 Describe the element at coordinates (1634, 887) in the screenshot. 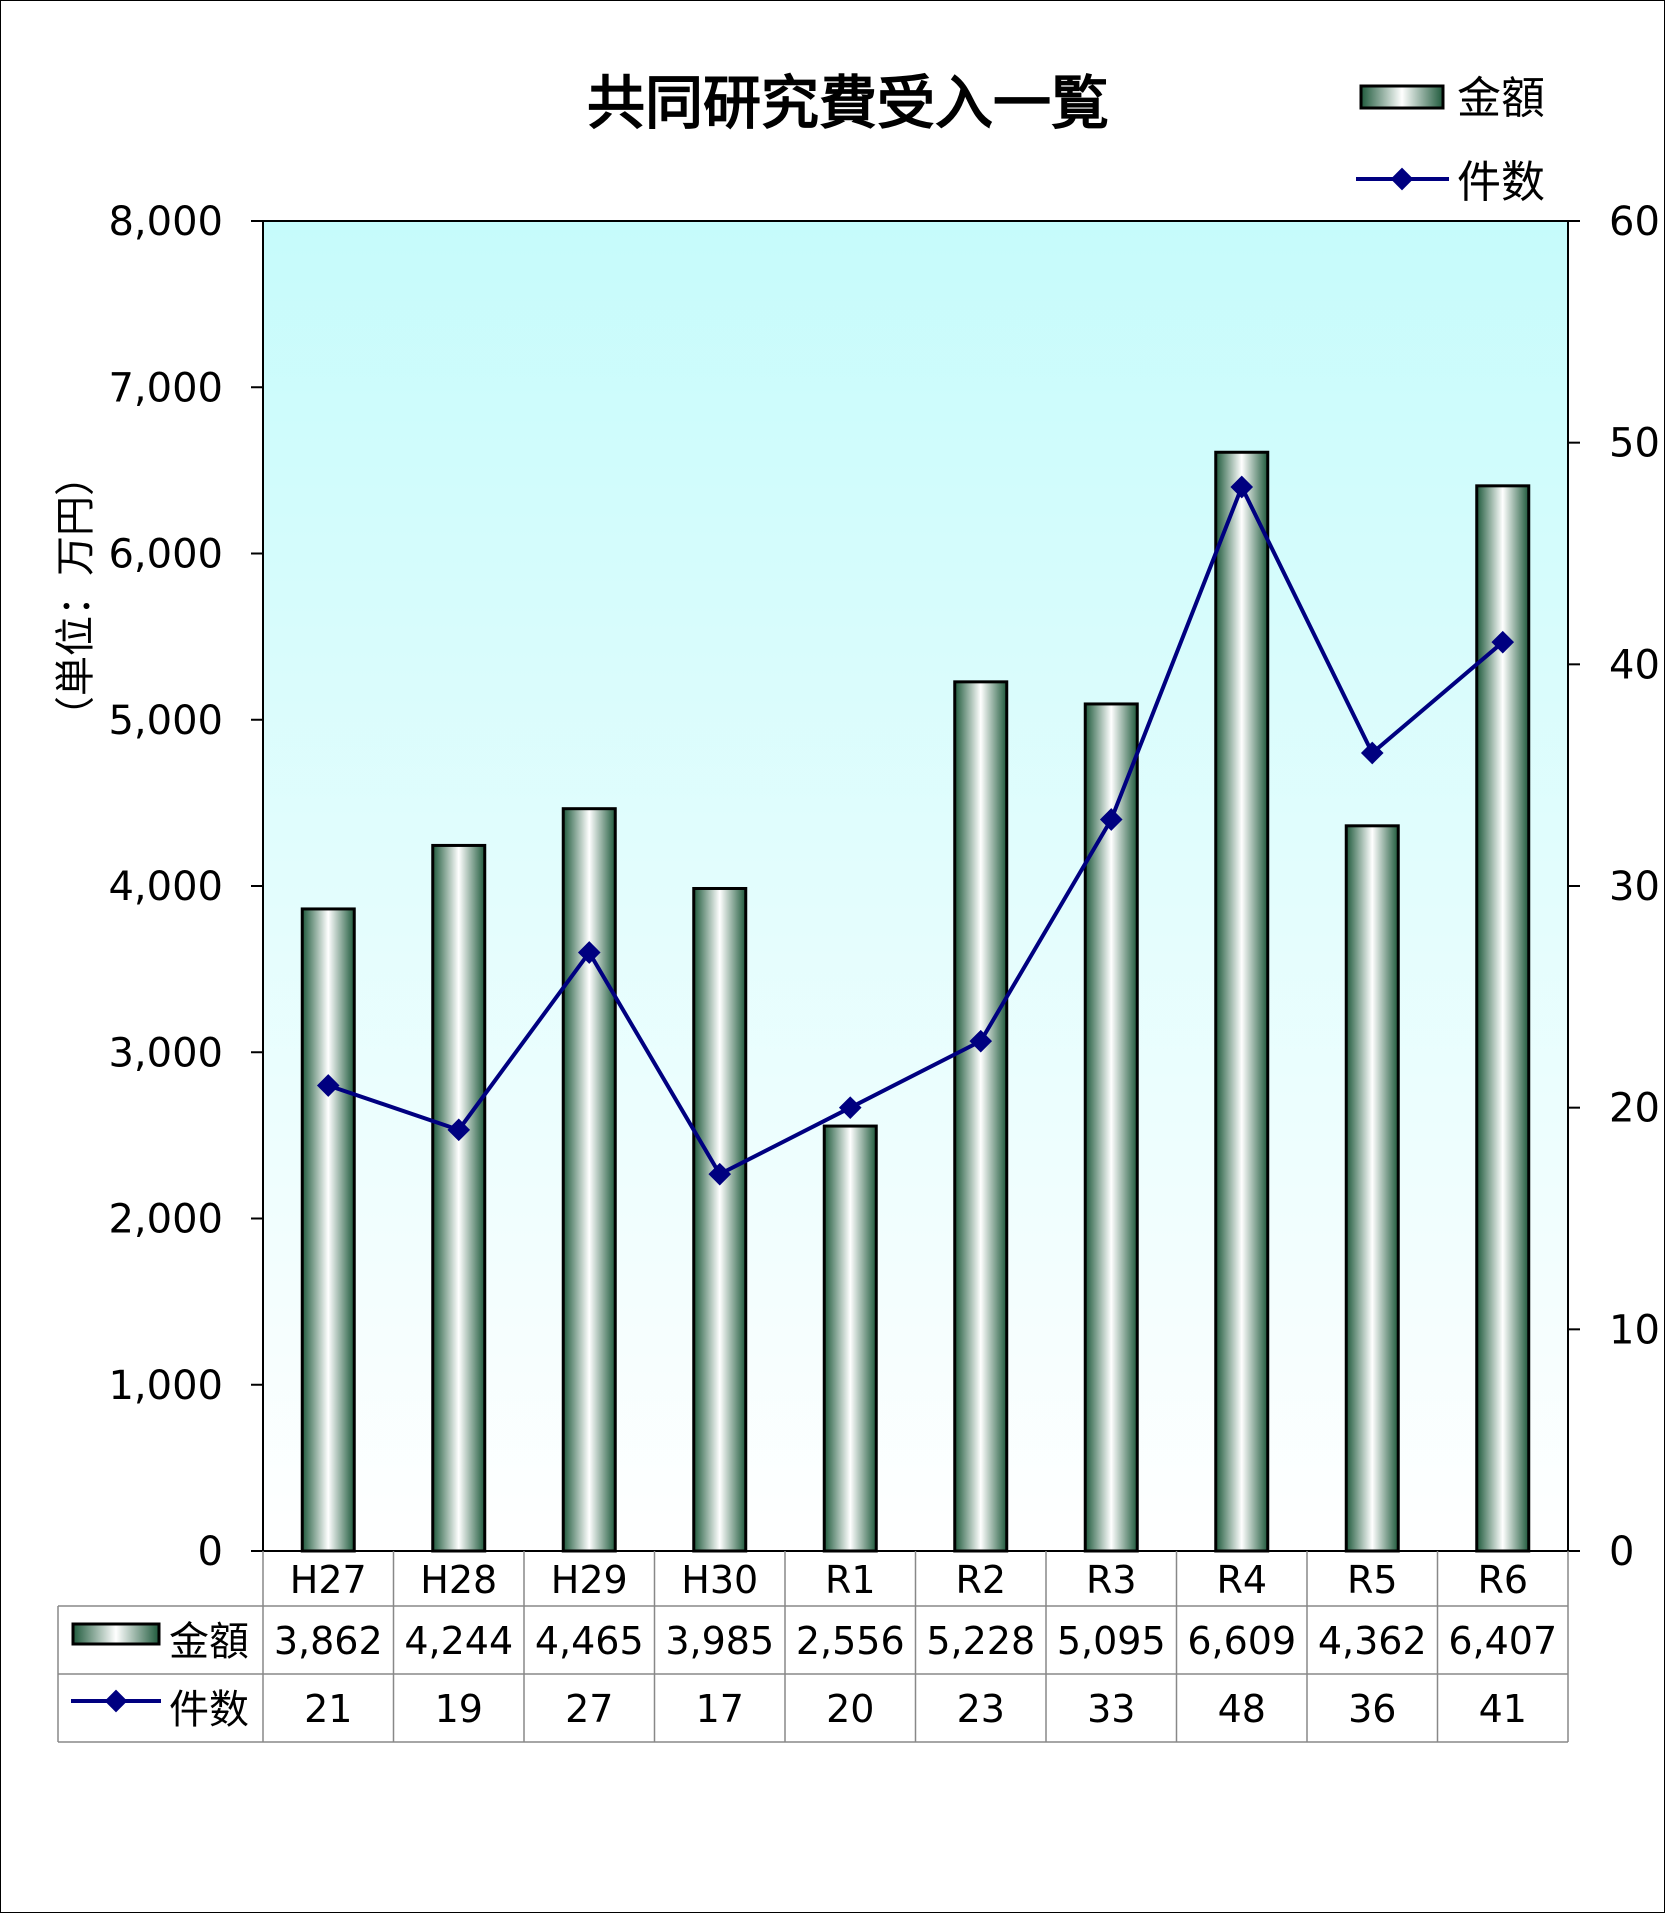

I see `right-tick-label: 30` at that location.